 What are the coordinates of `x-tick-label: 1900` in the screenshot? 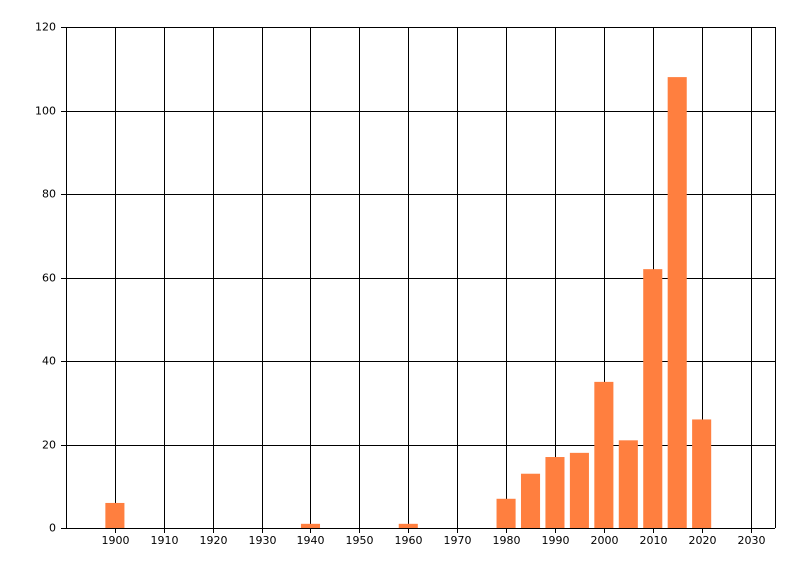 It's located at (116, 540).